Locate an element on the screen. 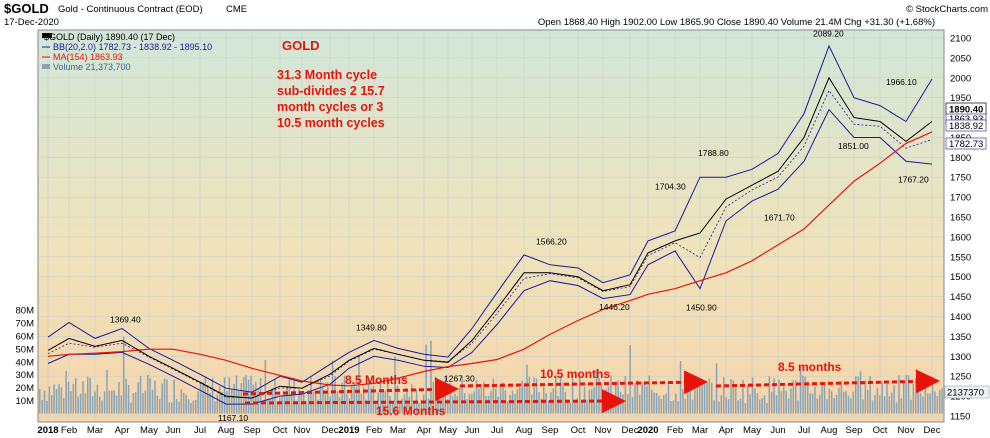 The width and height of the screenshot is (990, 438). price-annotation: 1167.10 is located at coordinates (233, 418).